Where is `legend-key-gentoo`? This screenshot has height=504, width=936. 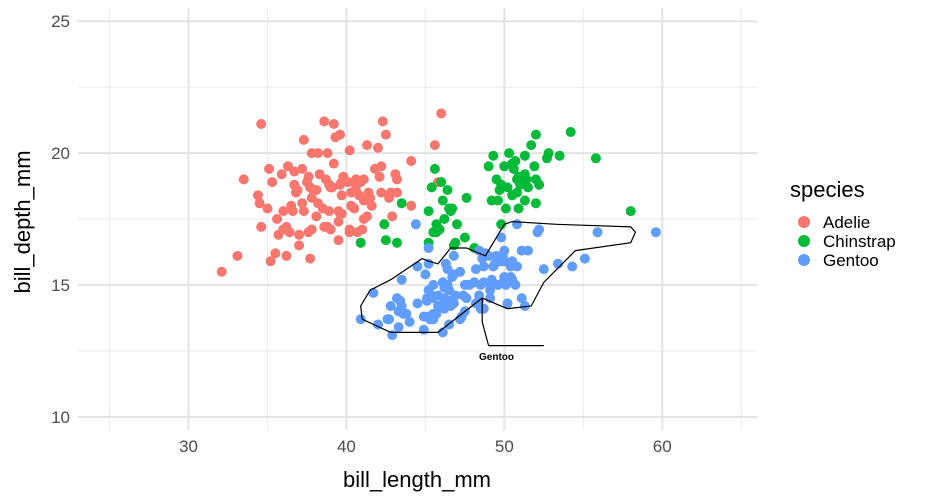 legend-key-gentoo is located at coordinates (804, 260).